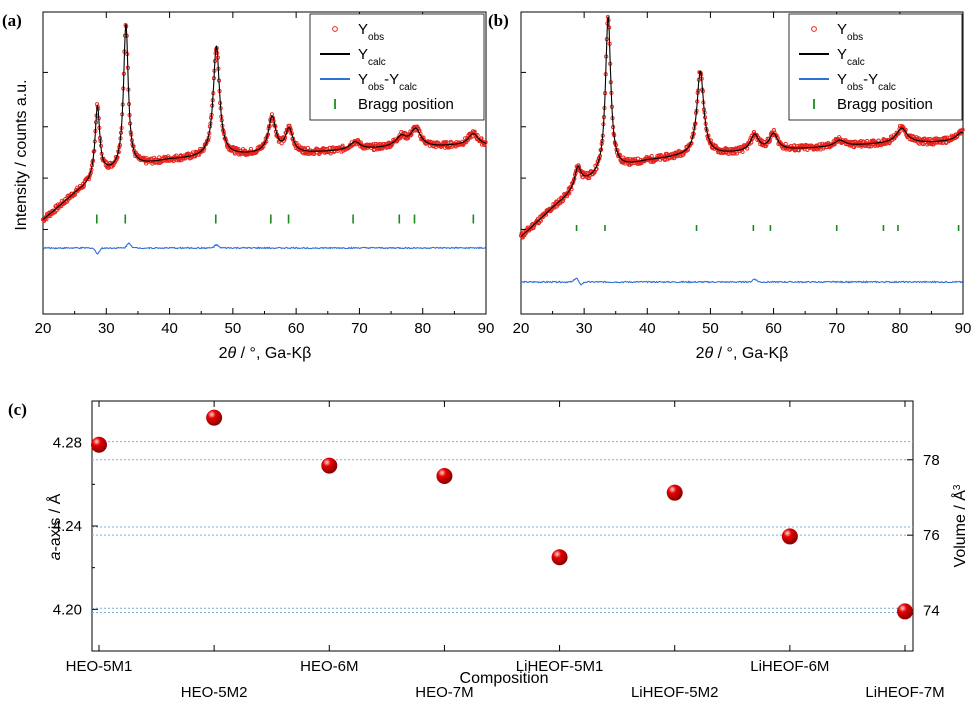  I want to click on category-label: HEO-5M2, so click(214, 692).